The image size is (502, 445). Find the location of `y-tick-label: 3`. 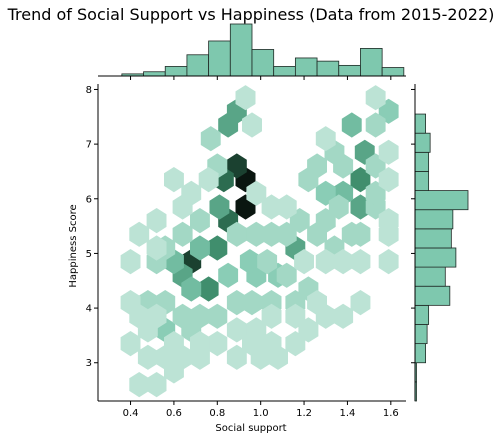

y-tick-label: 3 is located at coordinates (89, 363).